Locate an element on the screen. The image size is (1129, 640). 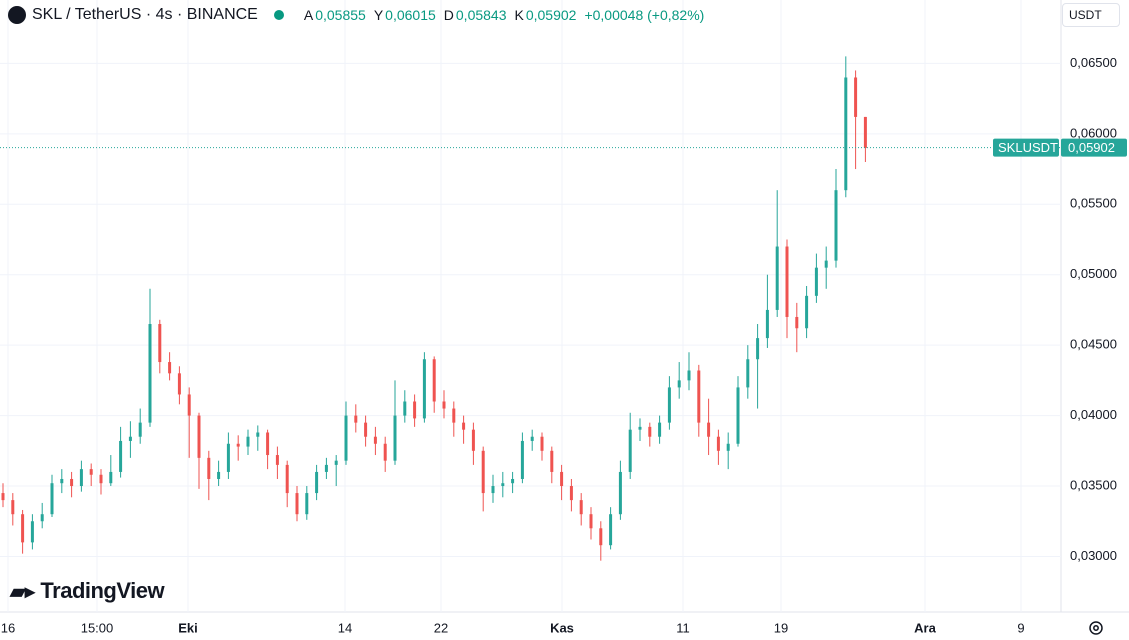
status-dot is located at coordinates (278, 15).